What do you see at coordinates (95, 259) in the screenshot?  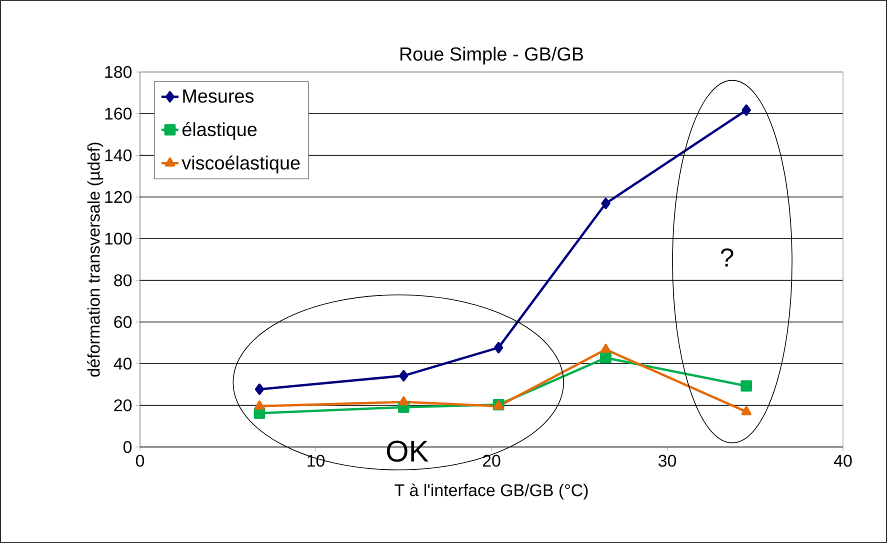 I see `y-axis-title: déformation transversale (µdef)` at bounding box center [95, 259].